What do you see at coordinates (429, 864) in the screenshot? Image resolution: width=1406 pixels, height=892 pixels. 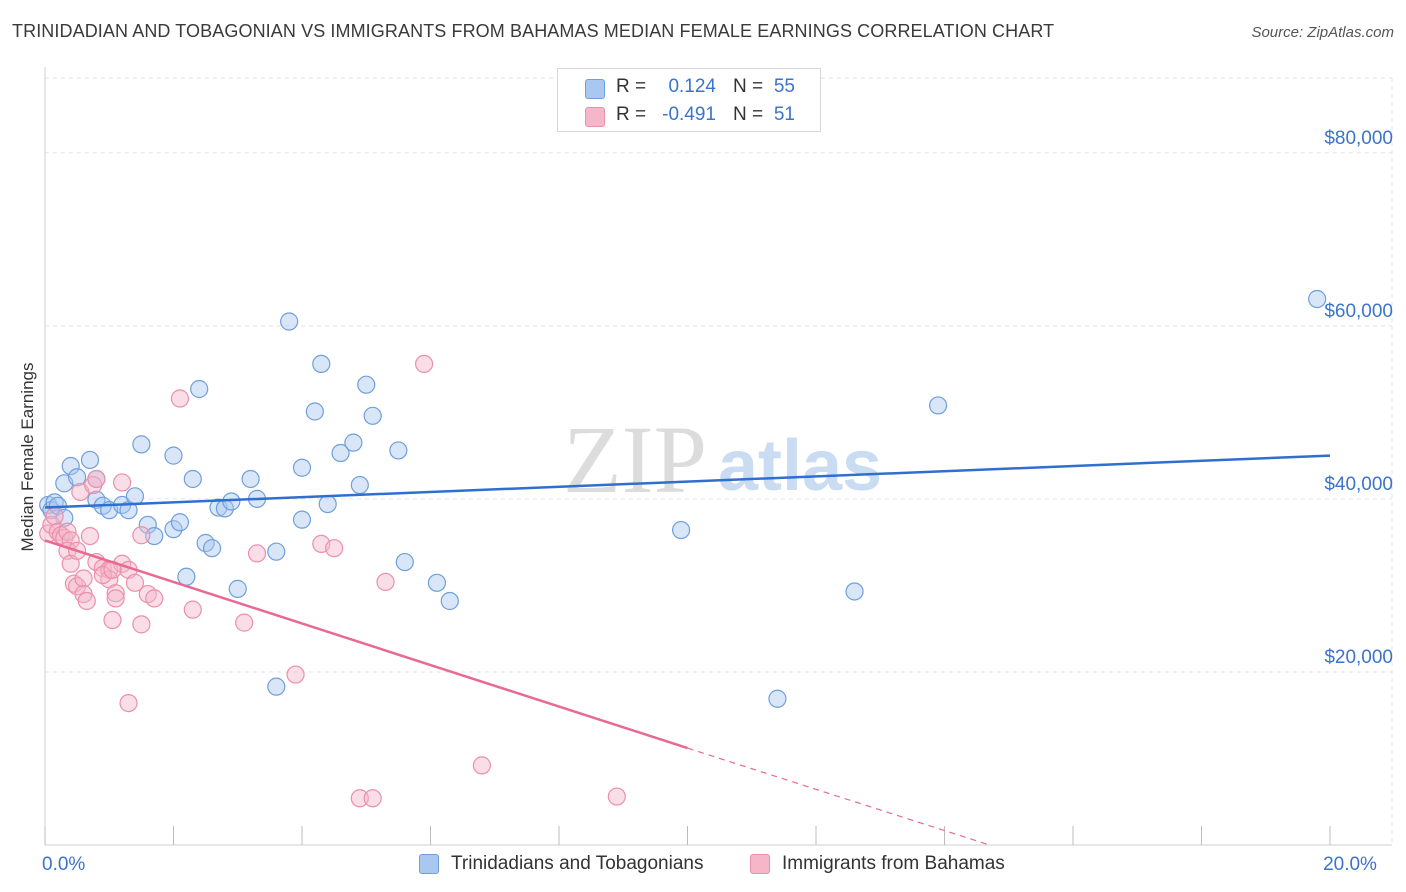 I see `legend-swatch-blue` at bounding box center [429, 864].